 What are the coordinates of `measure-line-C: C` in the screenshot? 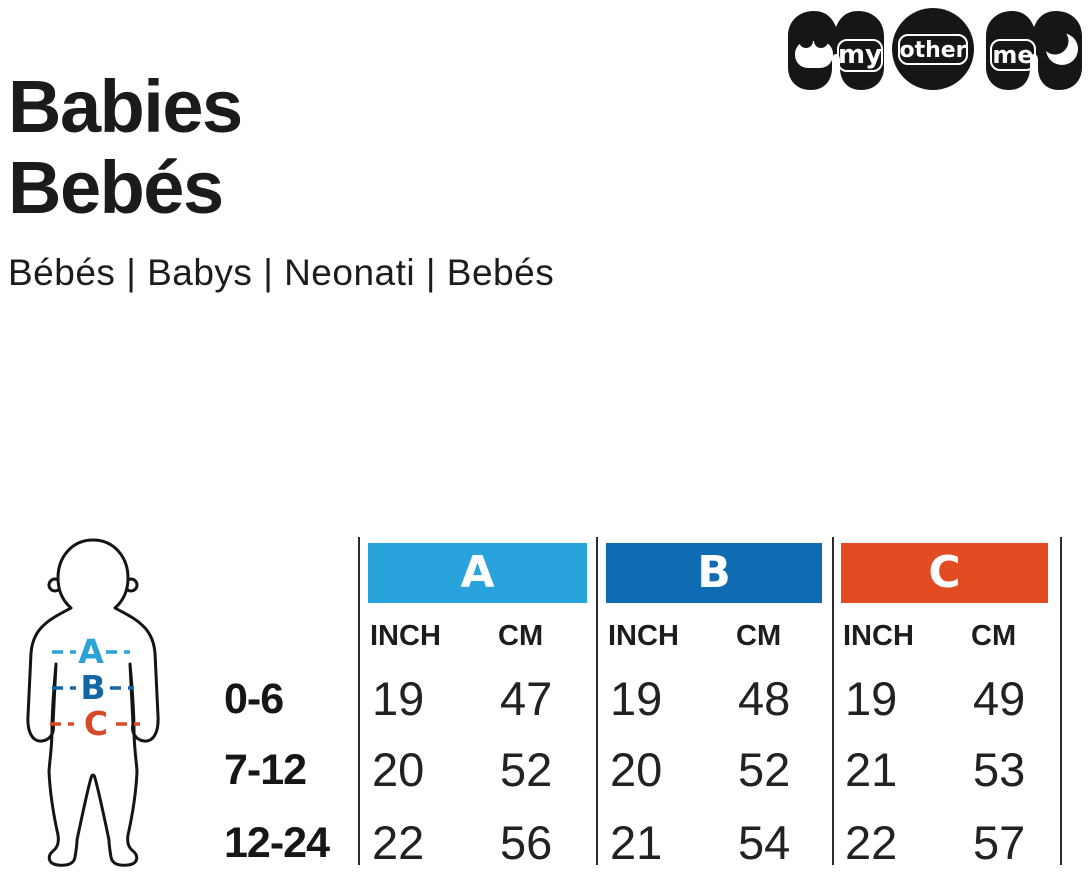 It's located at (95, 723).